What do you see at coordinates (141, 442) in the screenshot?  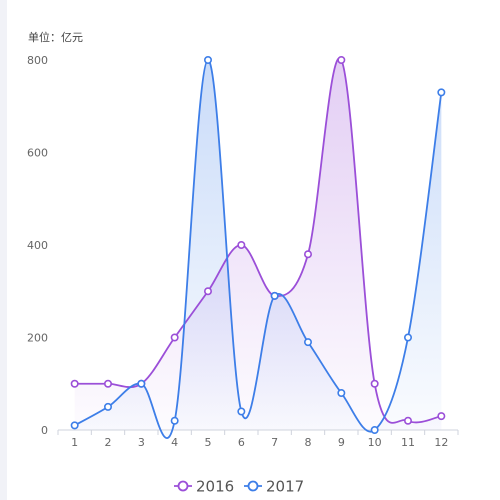 I see `x-tick-label: 3` at bounding box center [141, 442].